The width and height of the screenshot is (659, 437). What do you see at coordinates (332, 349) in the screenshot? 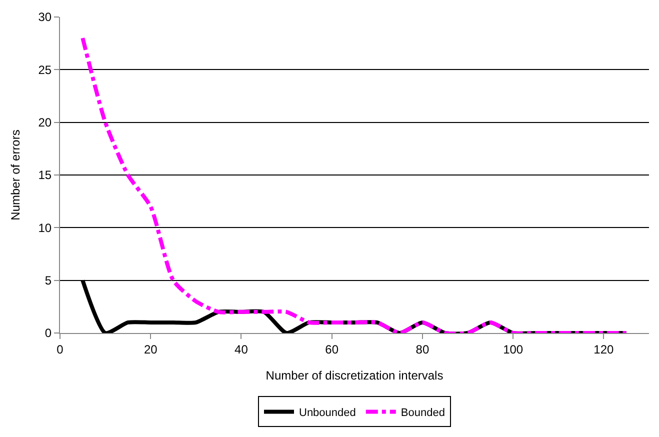
I see `x-tick-label: 60` at bounding box center [332, 349].